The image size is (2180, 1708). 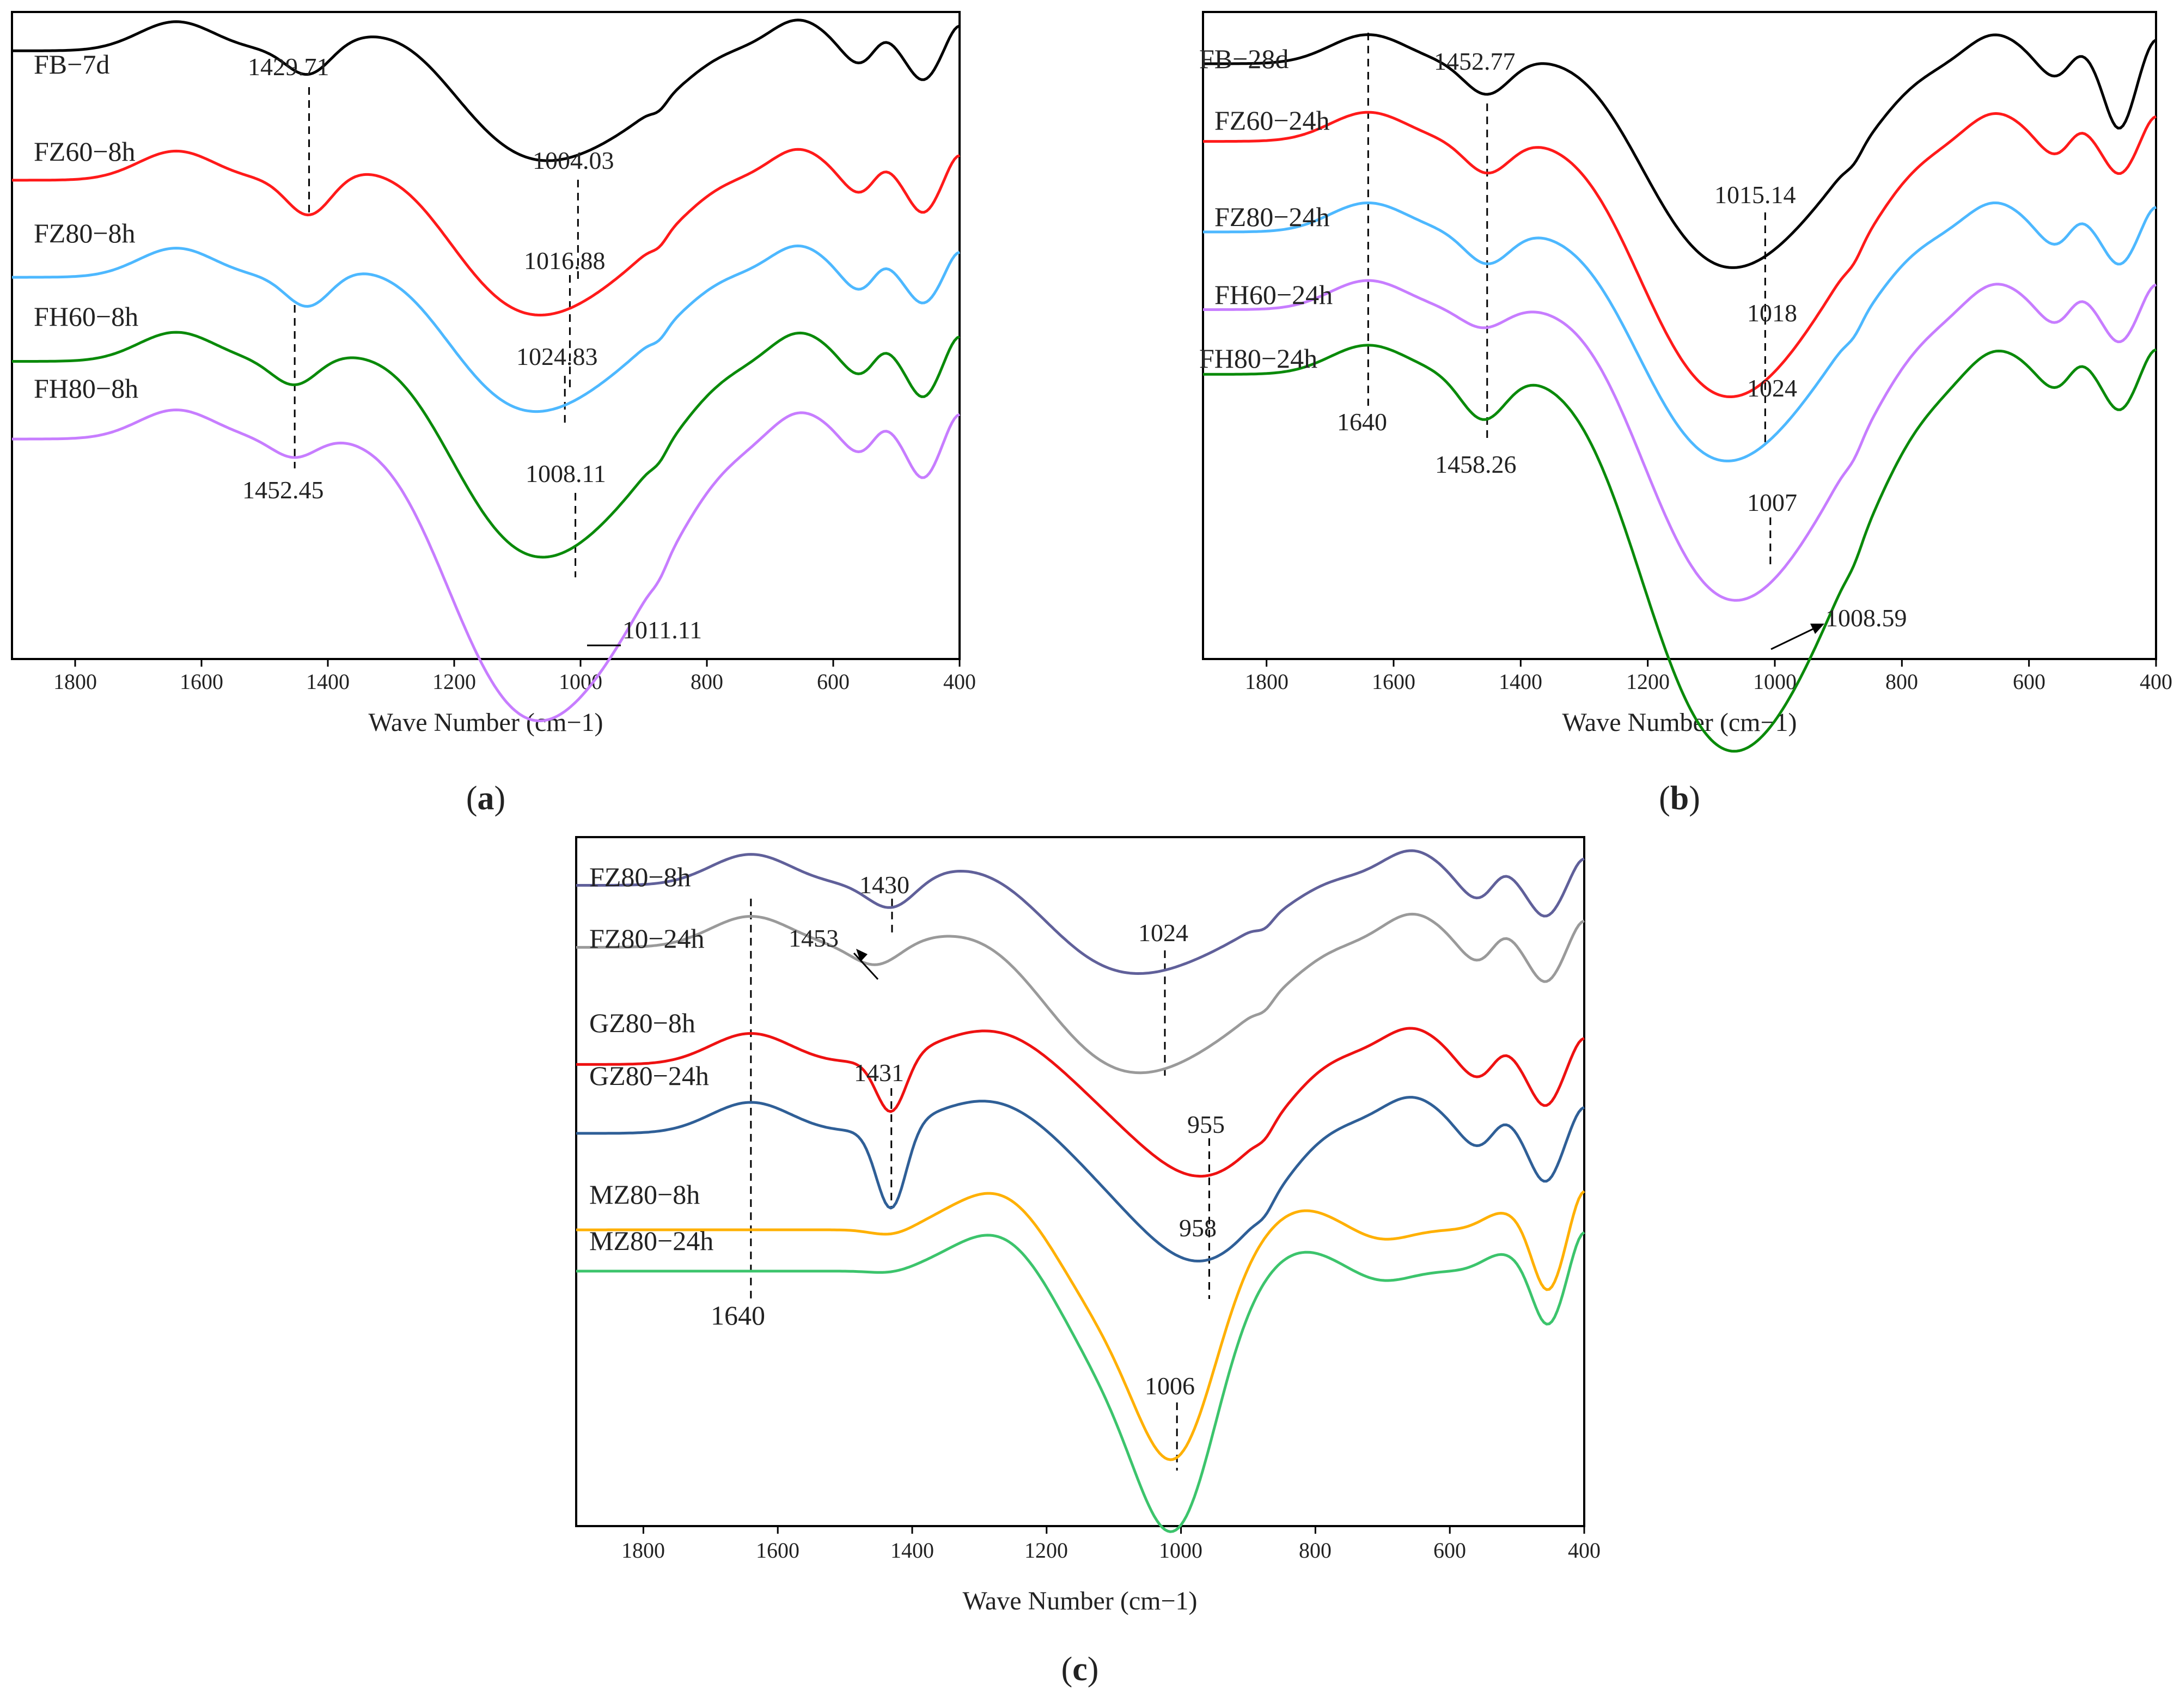 I want to click on panel-c-tick-800: 800, so click(x=1315, y=1550).